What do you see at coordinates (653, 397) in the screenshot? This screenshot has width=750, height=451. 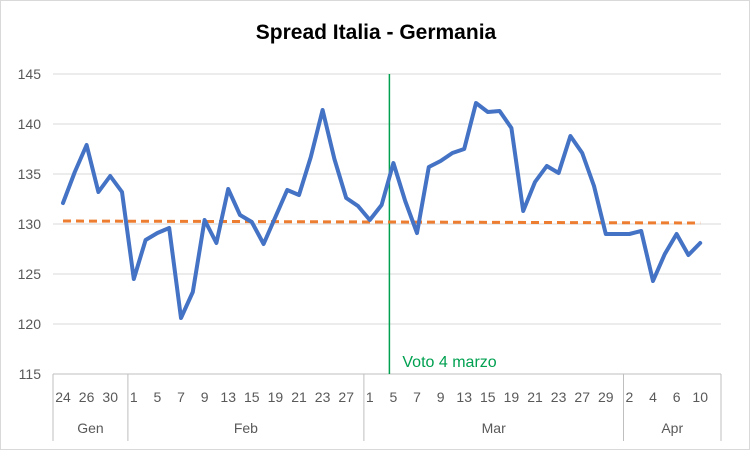 I see `x-tick-label: 4` at bounding box center [653, 397].